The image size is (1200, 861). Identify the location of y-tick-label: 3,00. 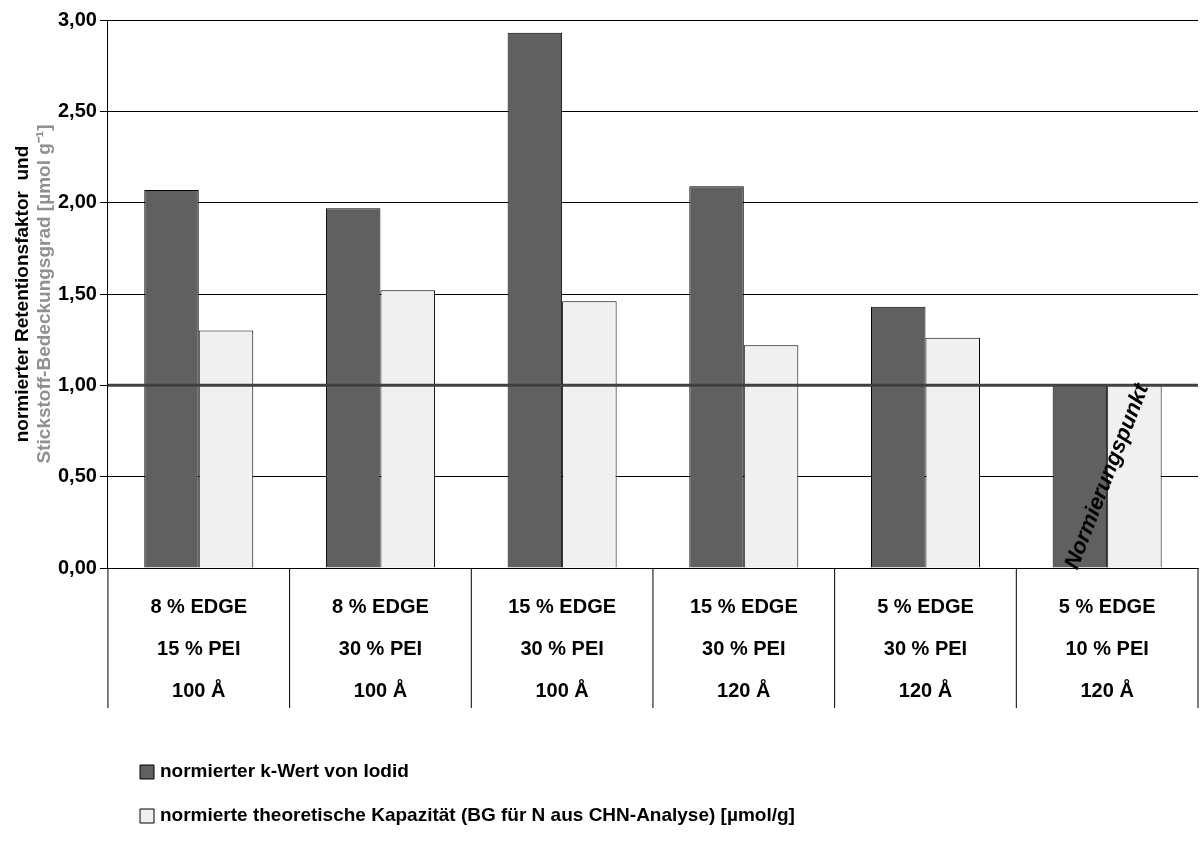
(77, 18).